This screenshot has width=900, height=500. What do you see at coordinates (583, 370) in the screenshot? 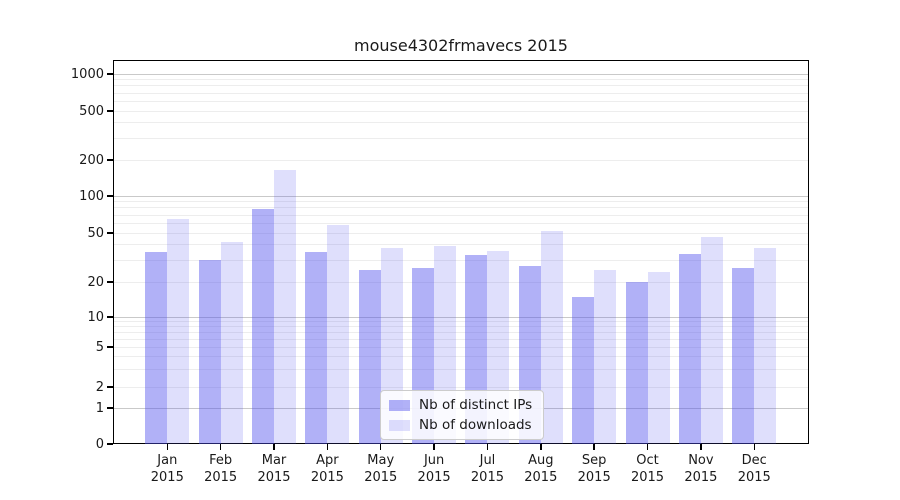
I see `bar-distinct-ips-sep` at bounding box center [583, 370].